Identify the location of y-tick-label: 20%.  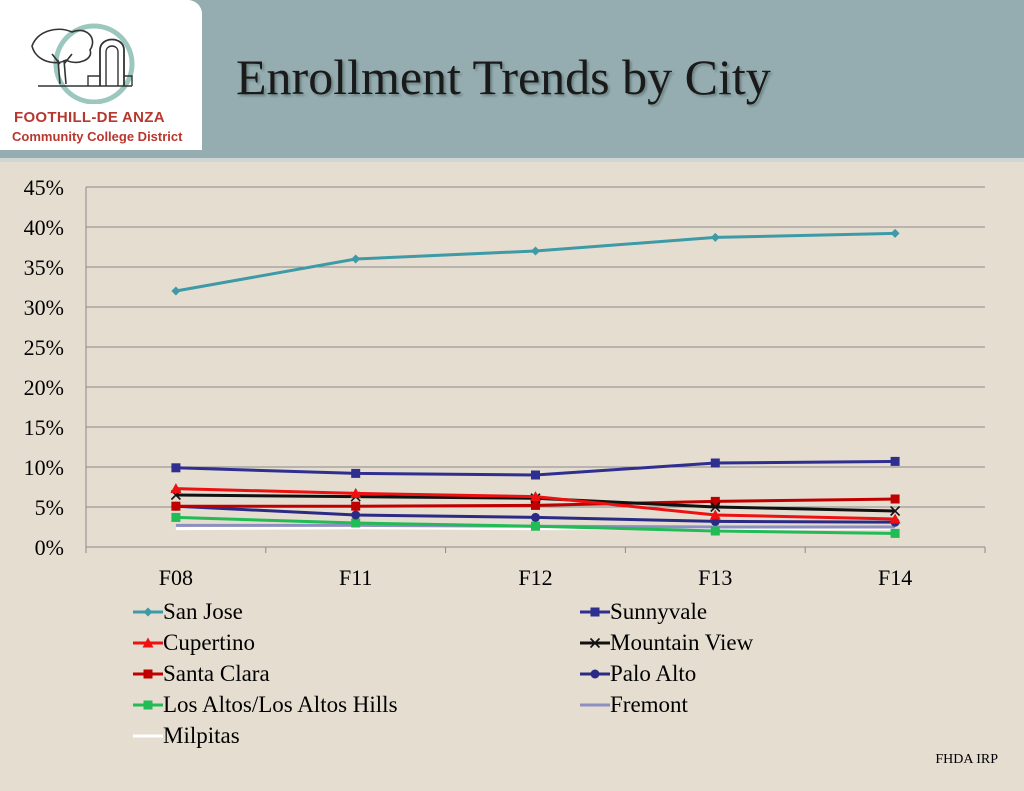
(44, 387).